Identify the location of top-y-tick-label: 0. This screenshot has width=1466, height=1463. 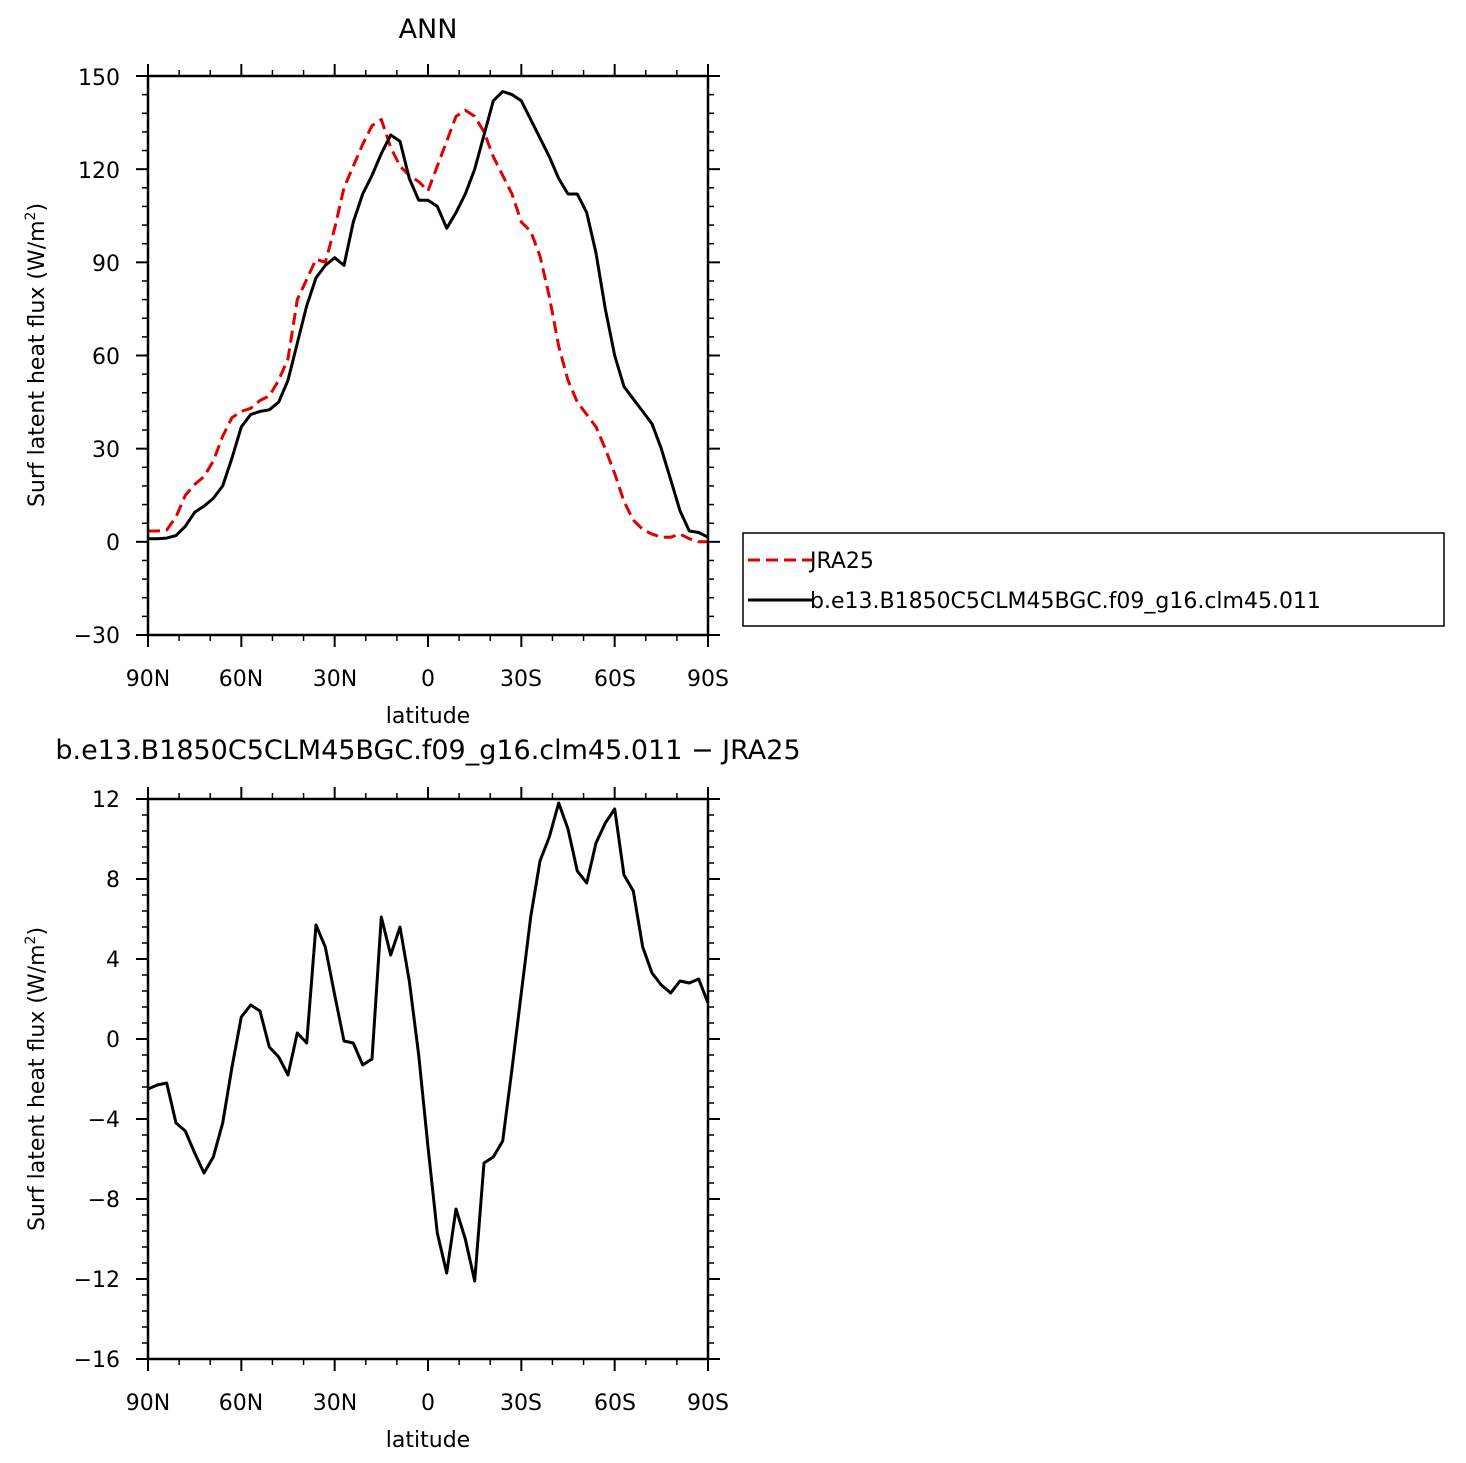
(113, 543).